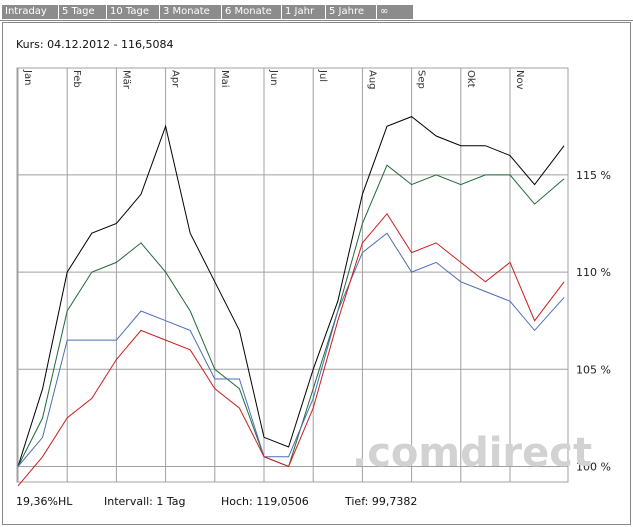 Image resolution: width=633 pixels, height=527 pixels. I want to click on x-tick-label: Aug, so click(371, 80).